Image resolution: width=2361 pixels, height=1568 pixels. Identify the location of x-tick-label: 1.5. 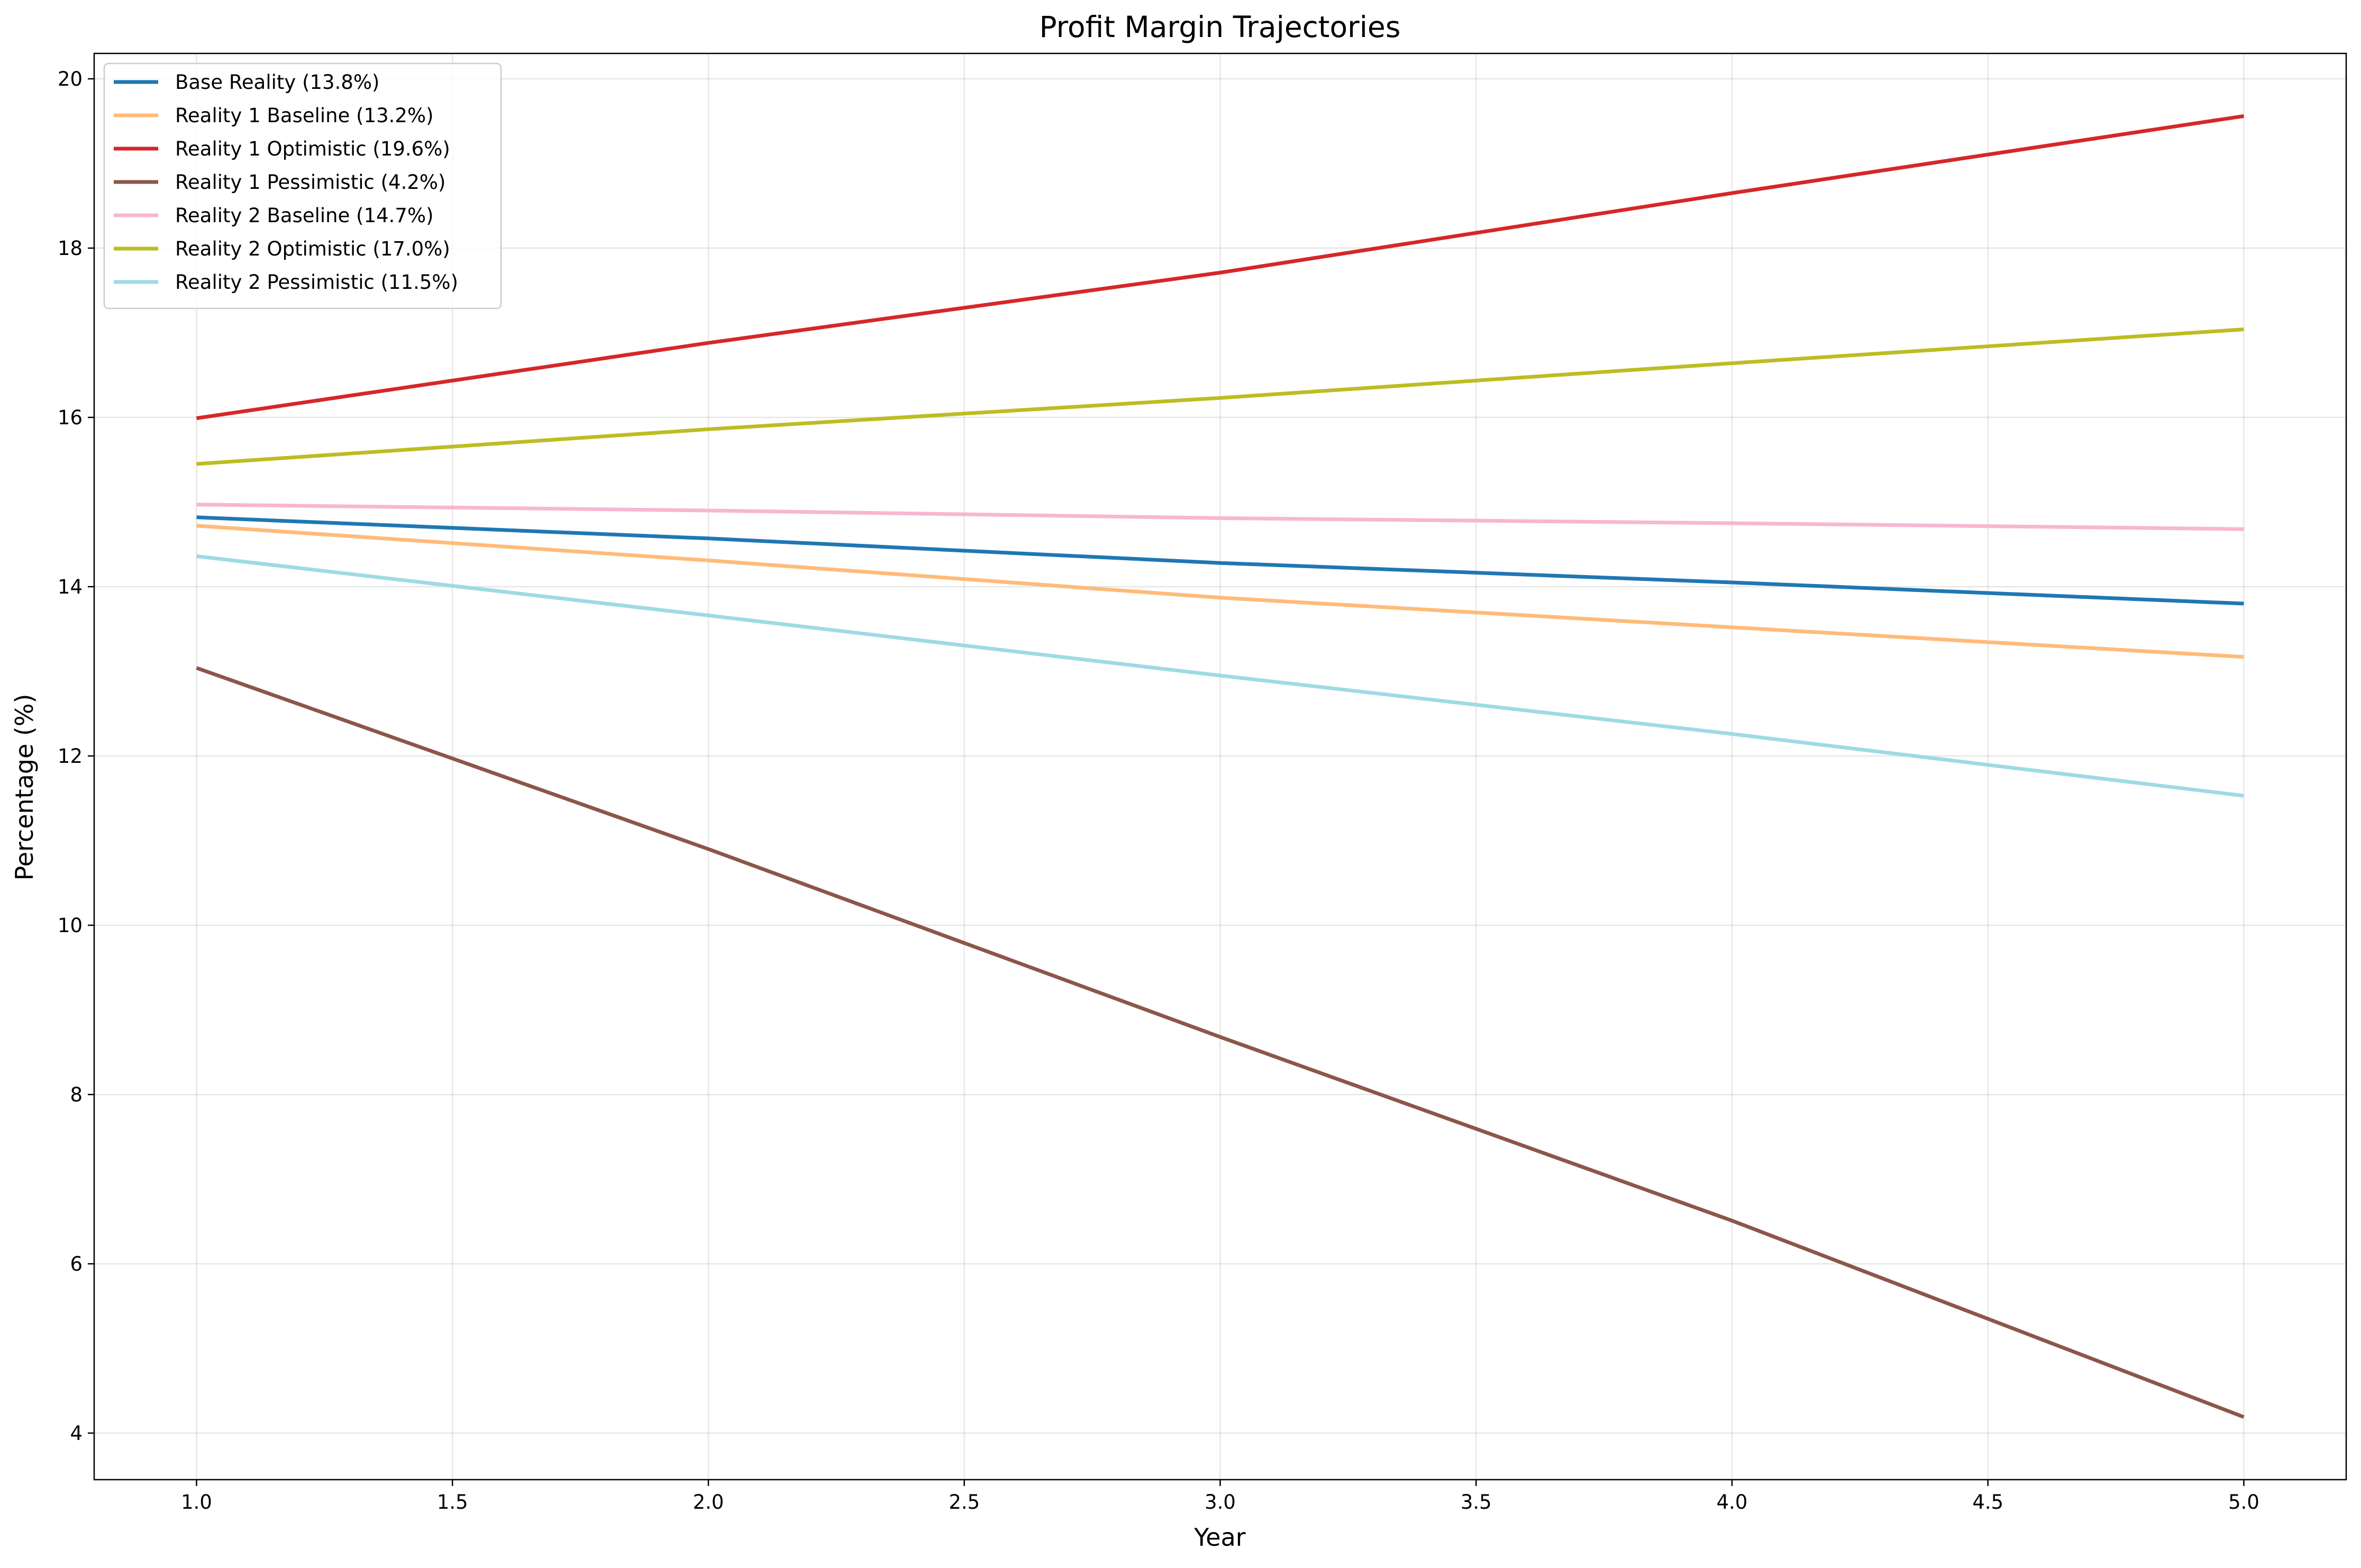
(452, 1502).